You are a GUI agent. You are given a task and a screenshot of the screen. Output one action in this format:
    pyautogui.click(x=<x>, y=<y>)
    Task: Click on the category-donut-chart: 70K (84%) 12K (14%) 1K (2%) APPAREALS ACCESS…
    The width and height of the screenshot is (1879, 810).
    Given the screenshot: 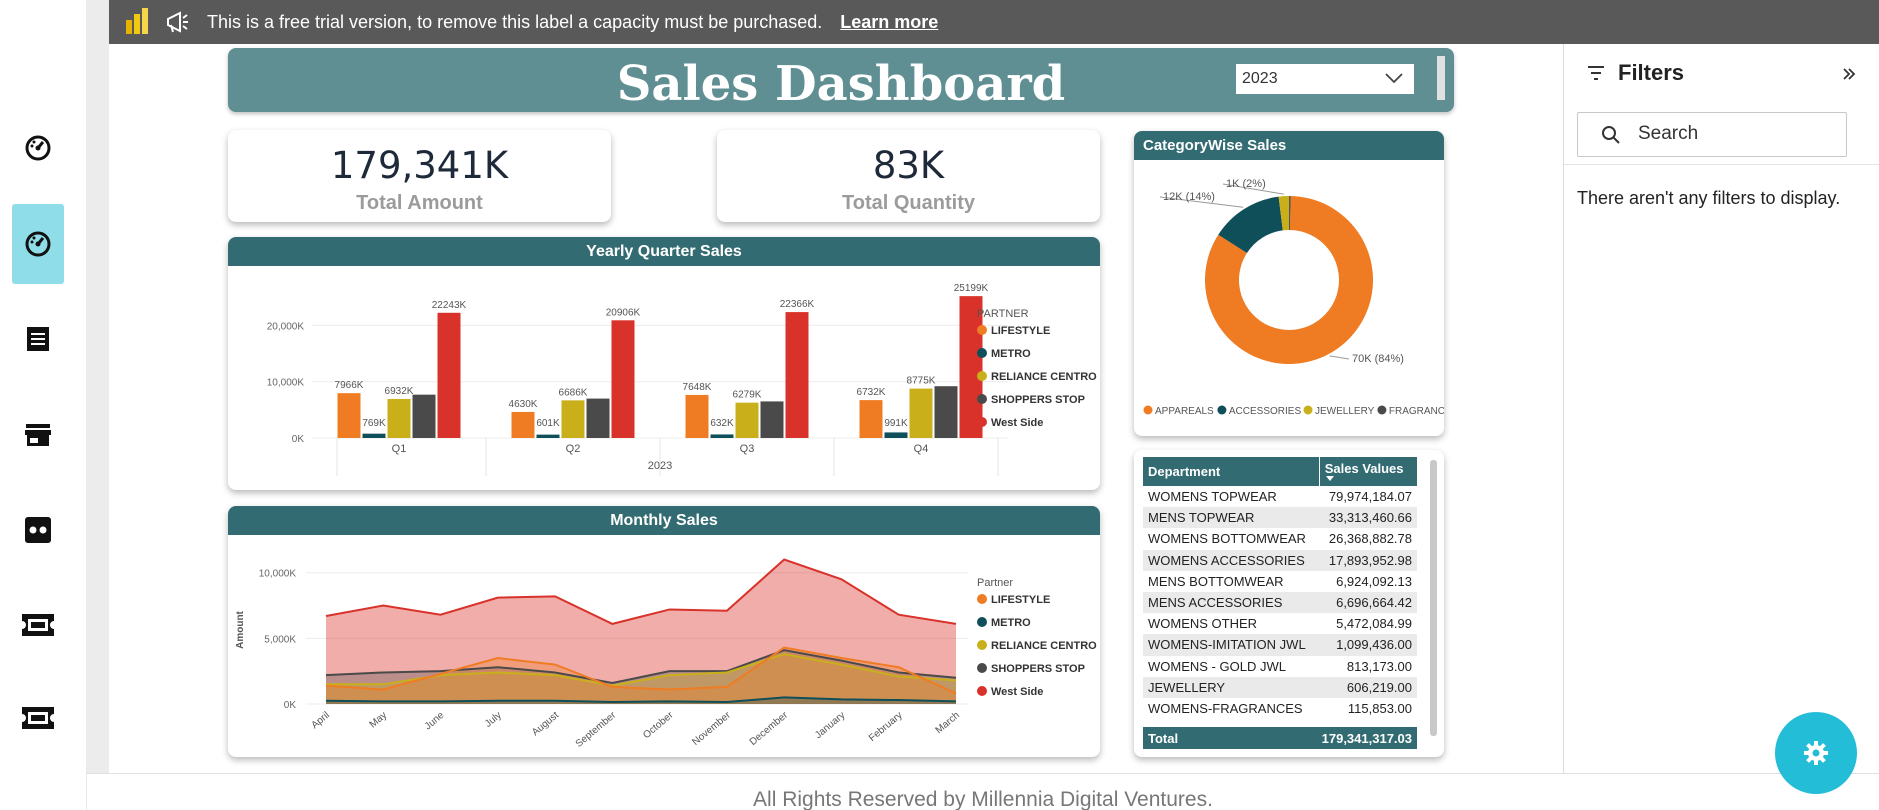 What is the action you would take?
    pyautogui.click(x=1289, y=298)
    